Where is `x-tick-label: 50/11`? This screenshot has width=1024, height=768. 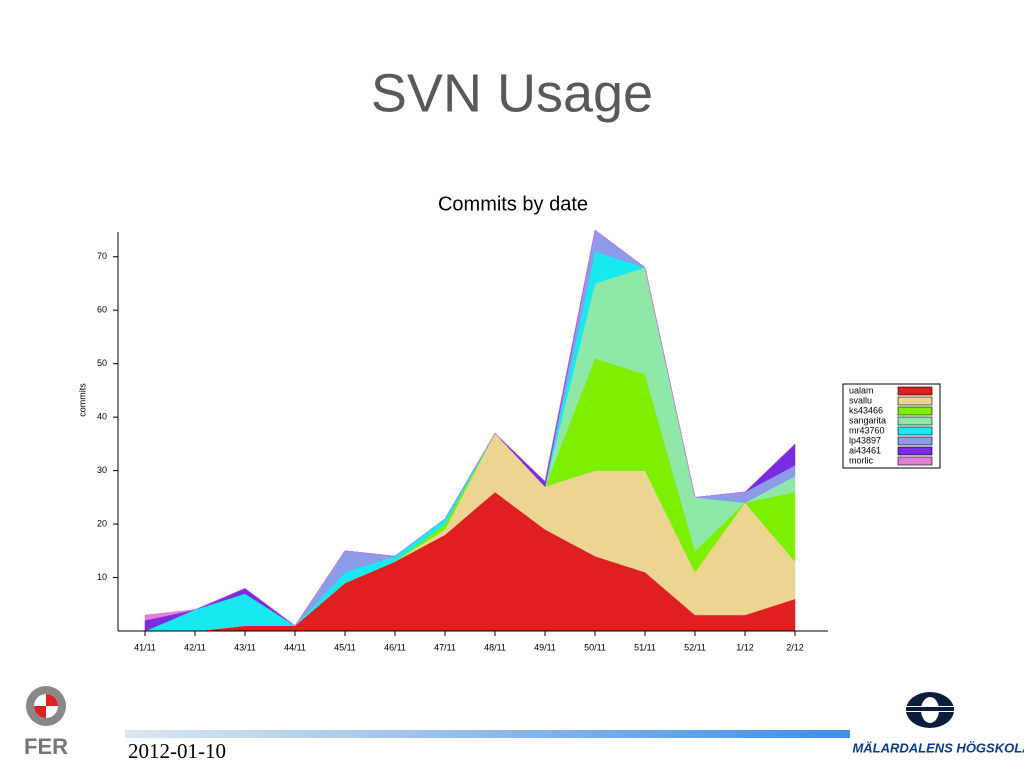
x-tick-label: 50/11 is located at coordinates (595, 647).